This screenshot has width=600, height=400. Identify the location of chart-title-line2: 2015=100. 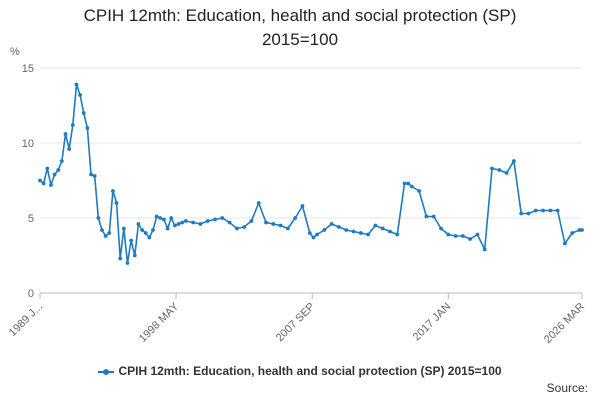
(300, 39).